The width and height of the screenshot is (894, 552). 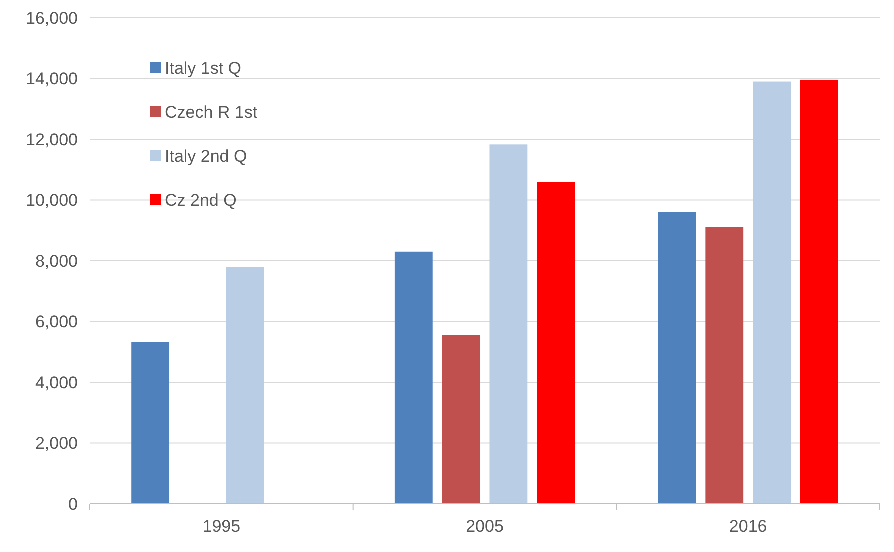 I want to click on y-tick-label: 10,000, so click(x=52, y=200).